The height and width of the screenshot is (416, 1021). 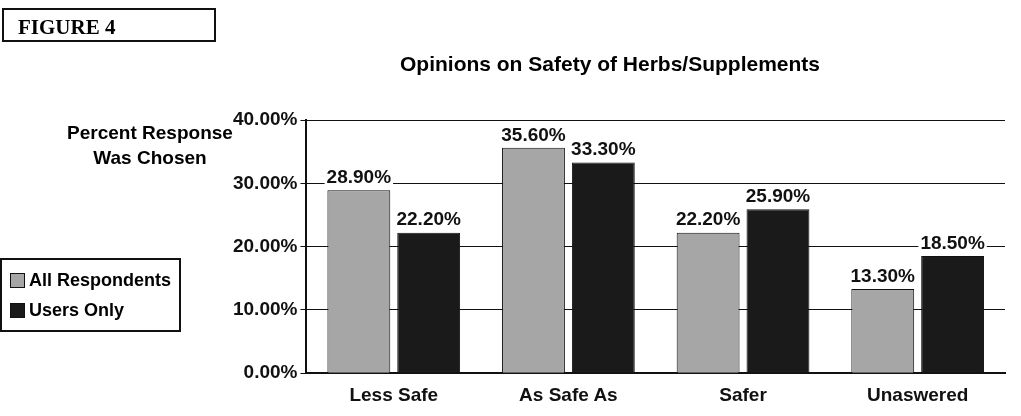 I want to click on data-label: 18.50%, so click(x=952, y=242).